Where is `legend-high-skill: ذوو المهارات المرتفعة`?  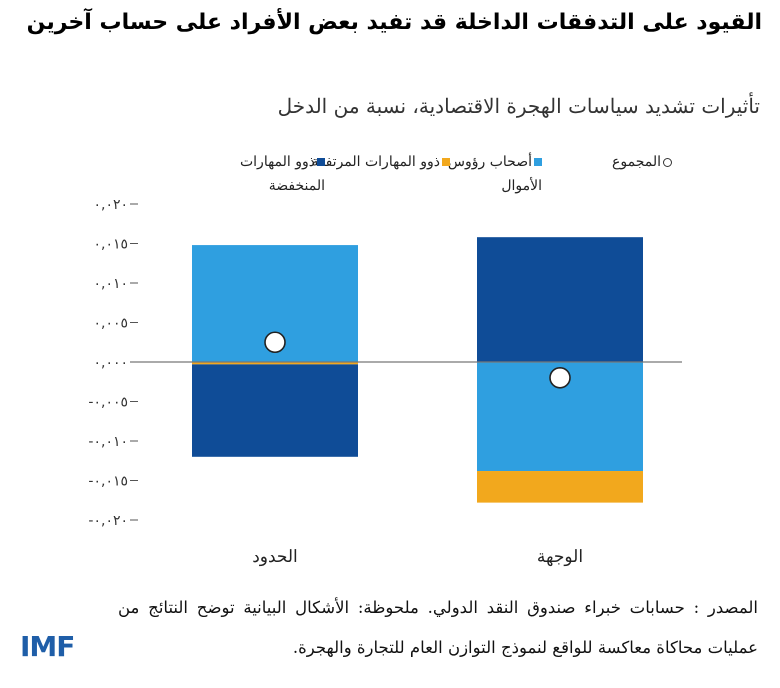
legend-high-skill: ذوو المهارات المرتفعة is located at coordinates (380, 162).